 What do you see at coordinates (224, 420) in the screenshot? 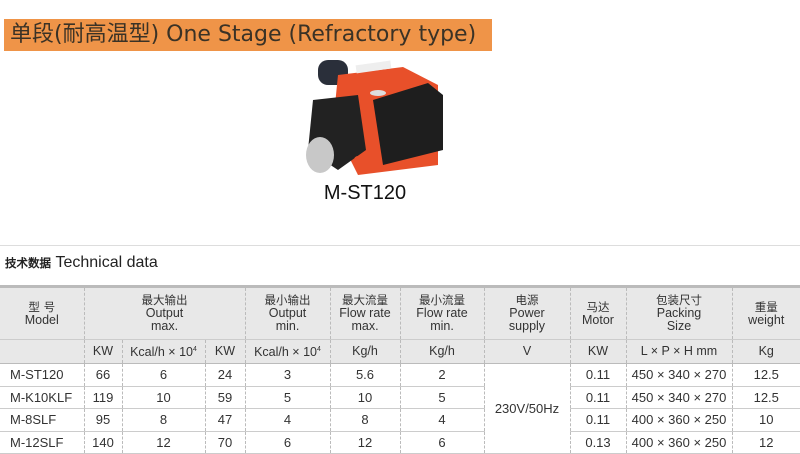
I see `table-cell: 47` at bounding box center [224, 420].